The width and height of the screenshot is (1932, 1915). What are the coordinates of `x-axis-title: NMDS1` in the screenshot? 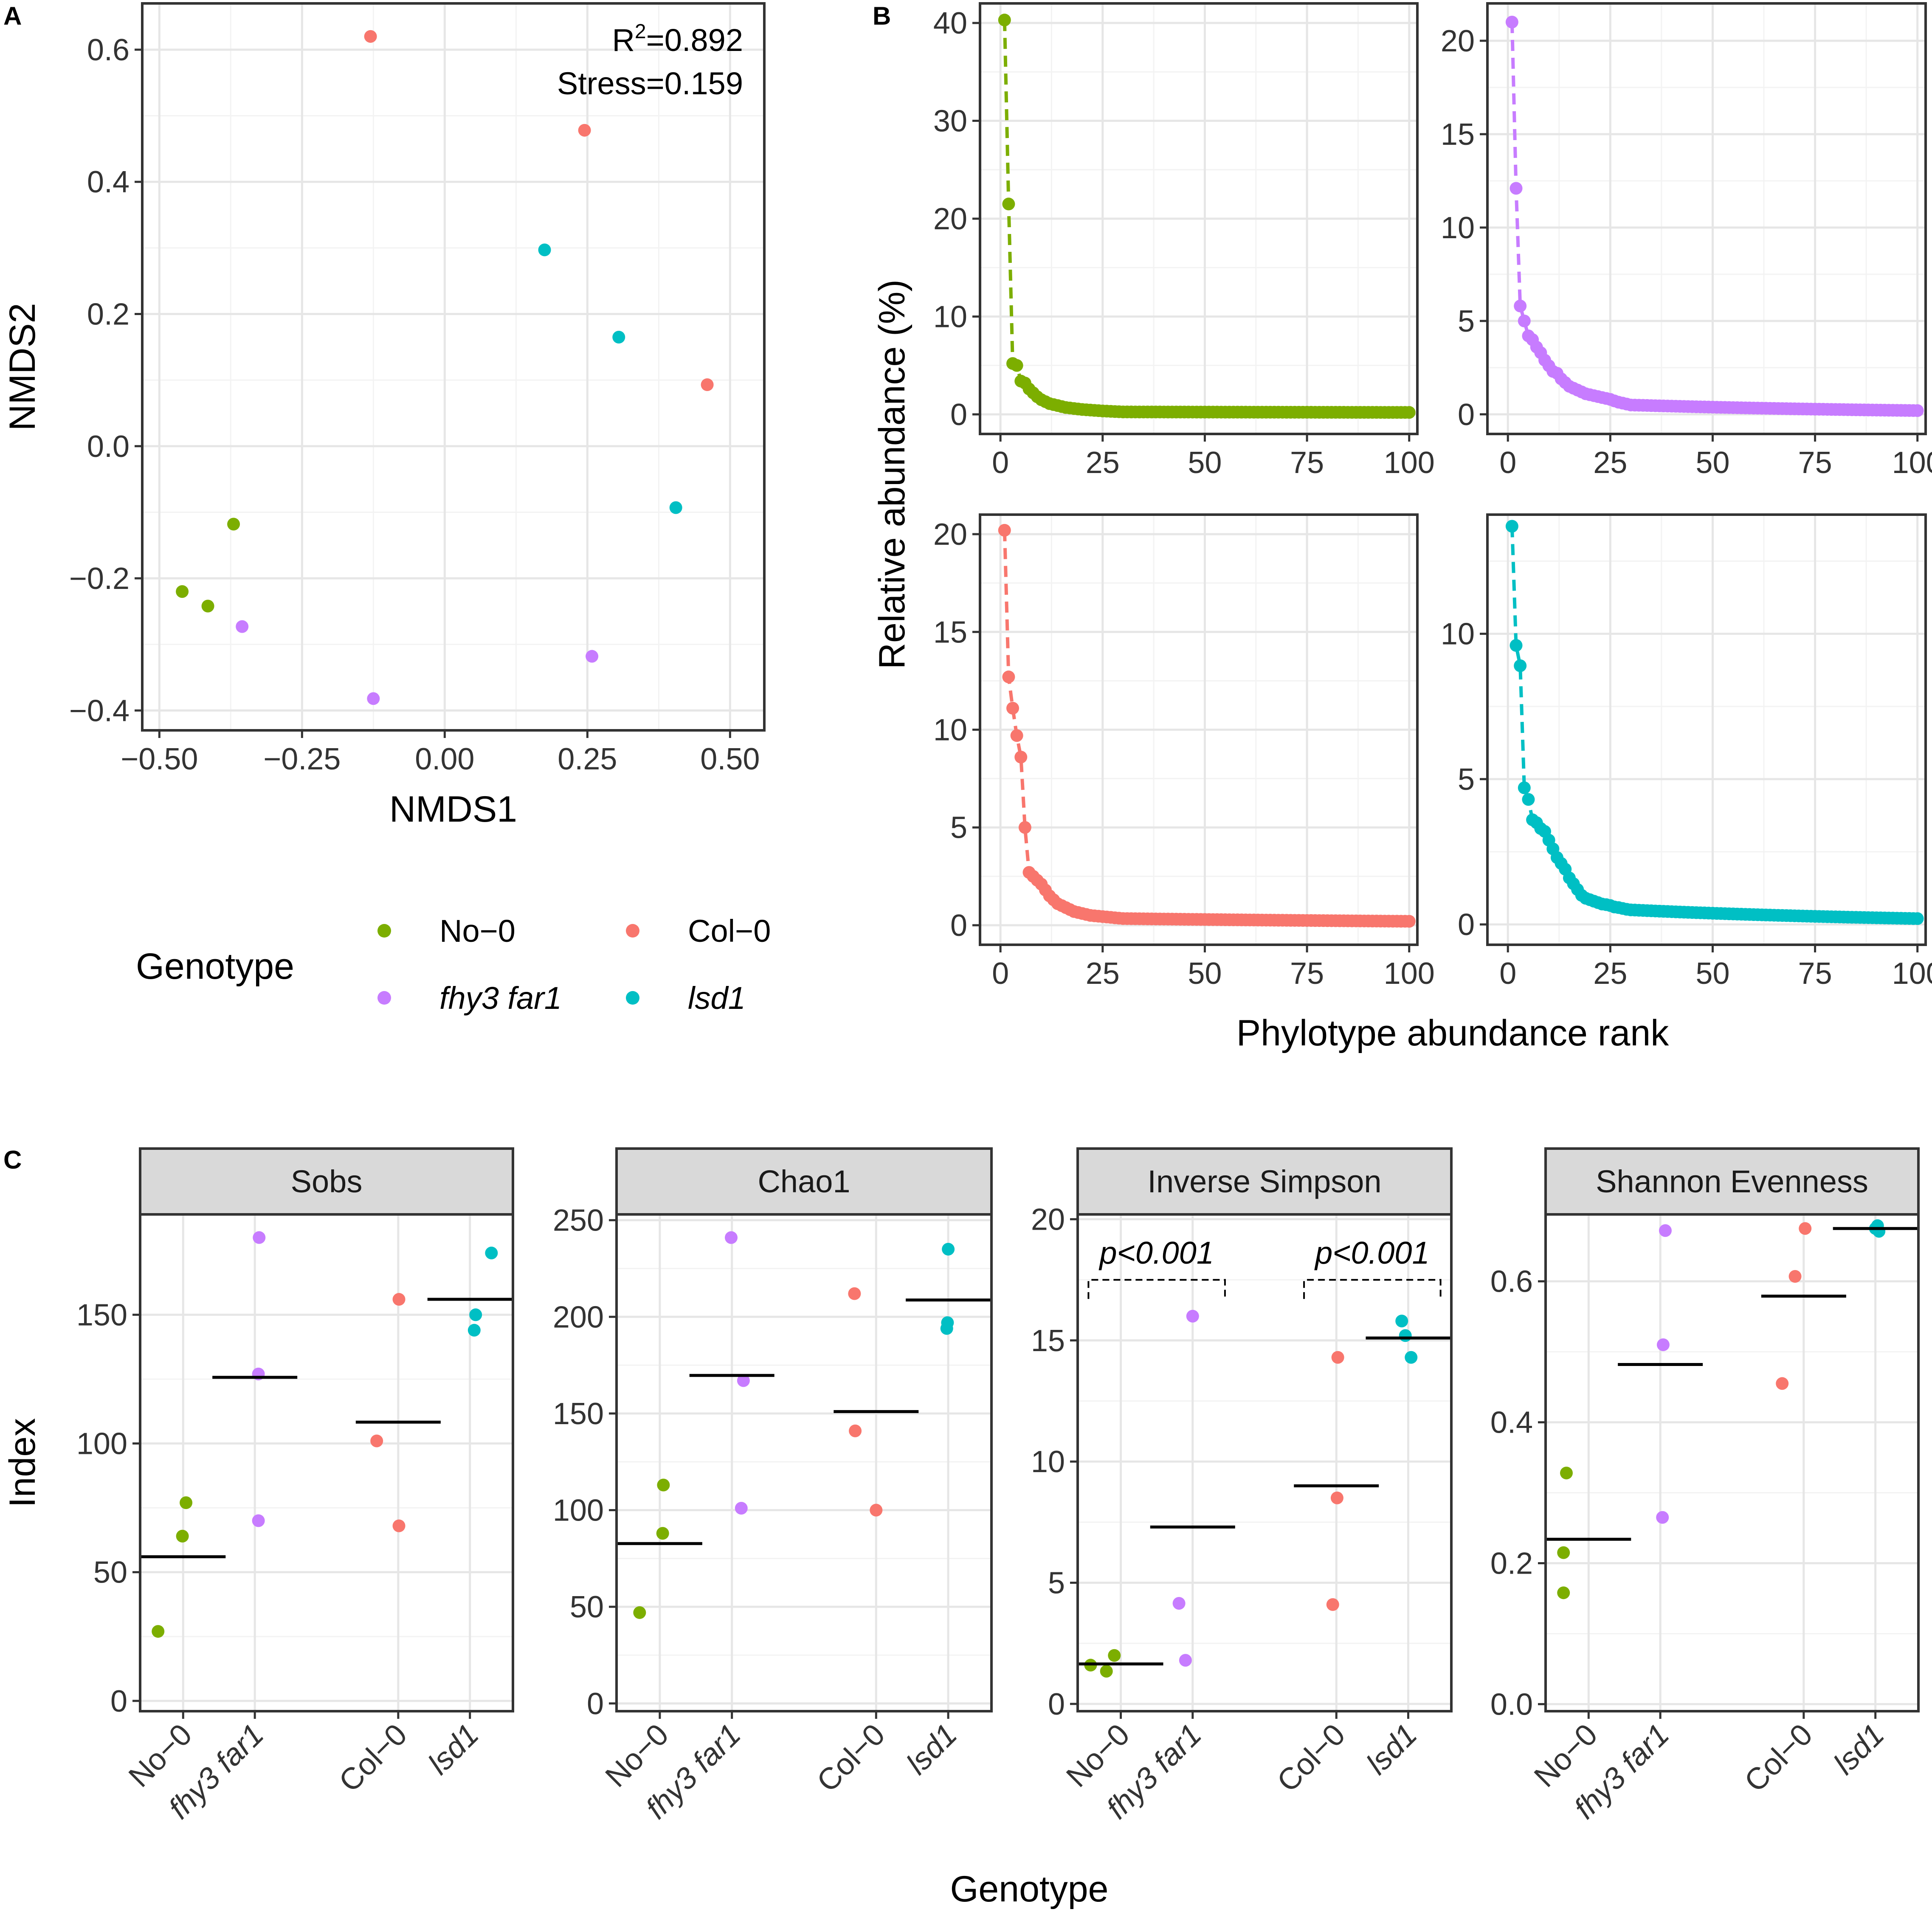 It's located at (453, 809).